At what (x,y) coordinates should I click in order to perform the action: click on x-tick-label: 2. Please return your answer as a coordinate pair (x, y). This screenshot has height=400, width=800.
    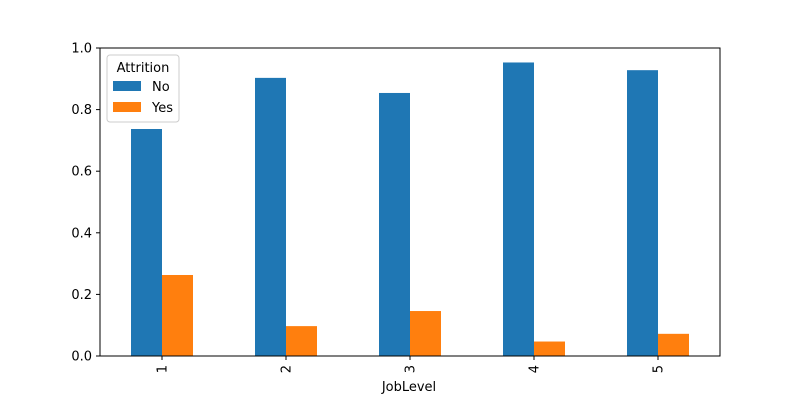
    Looking at the image, I should click on (287, 369).